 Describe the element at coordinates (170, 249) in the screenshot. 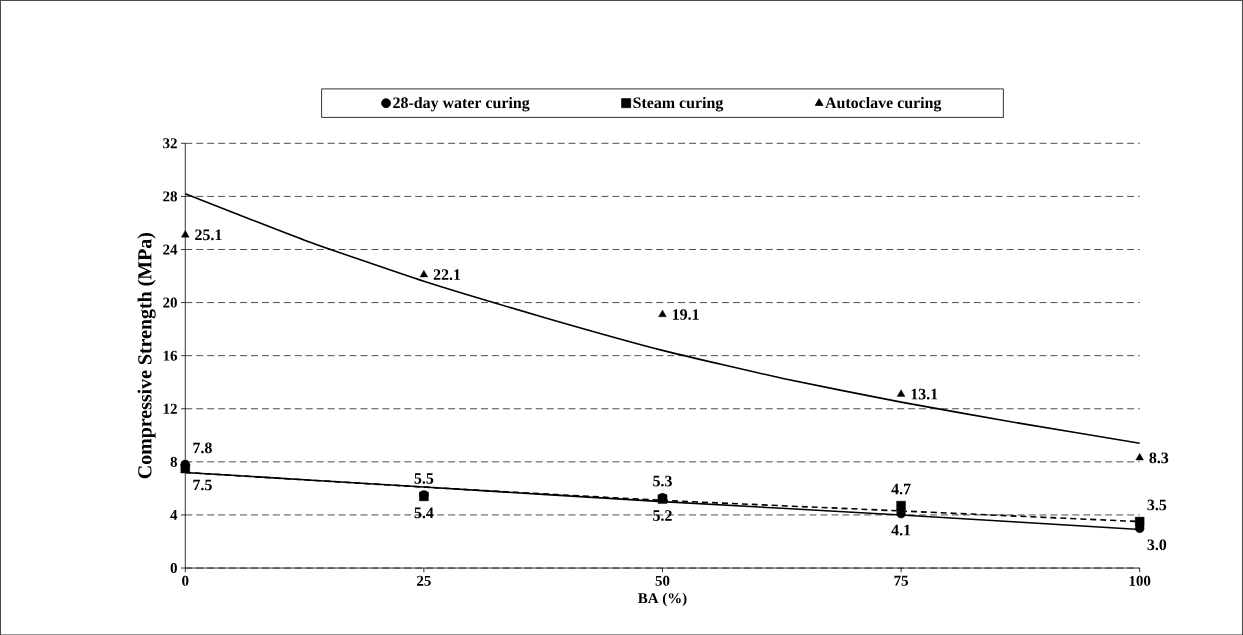

I see `y-tick-label: 24` at that location.